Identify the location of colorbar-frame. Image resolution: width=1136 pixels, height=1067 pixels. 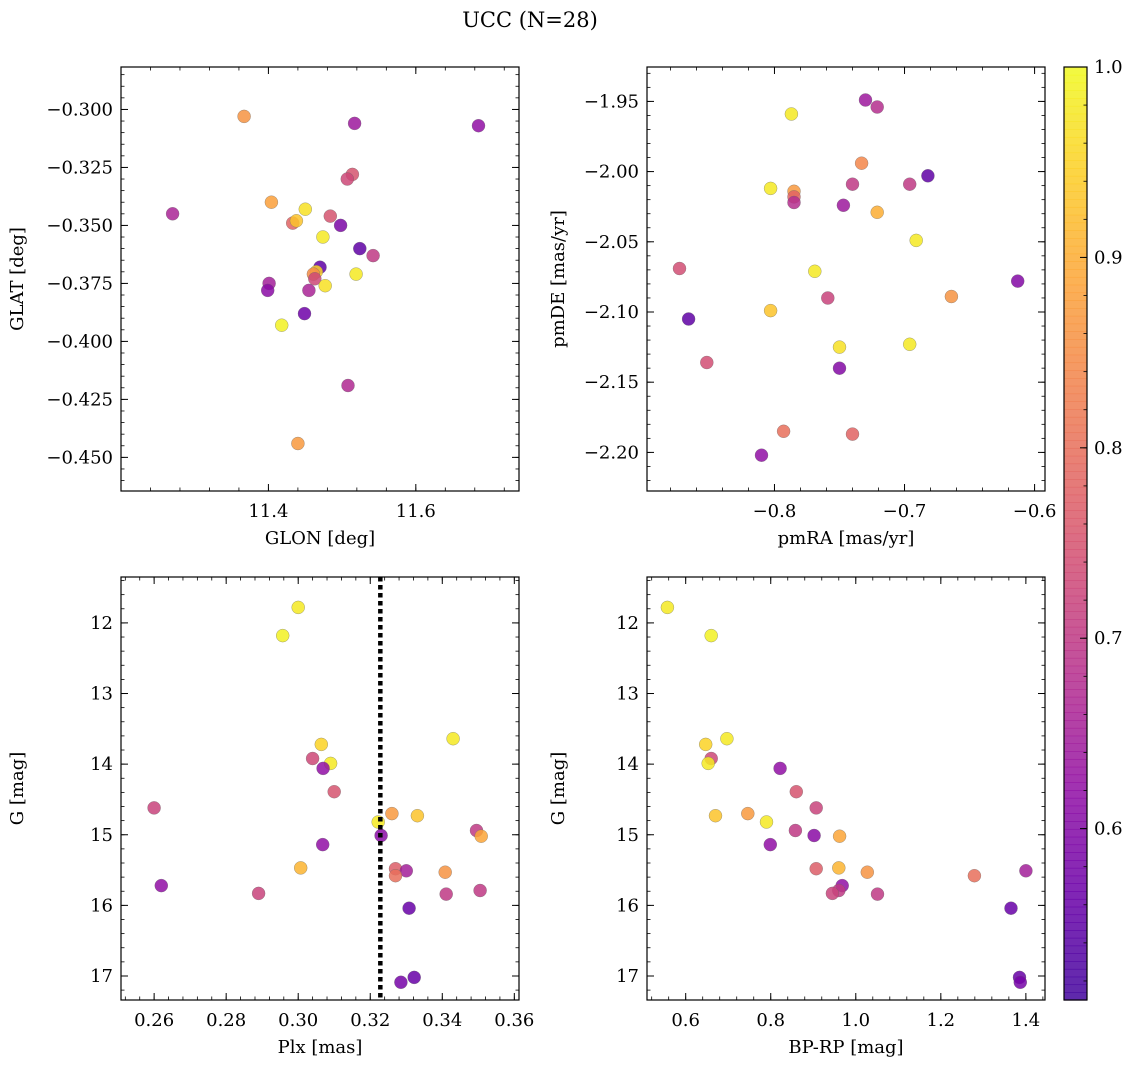
(1075, 533).